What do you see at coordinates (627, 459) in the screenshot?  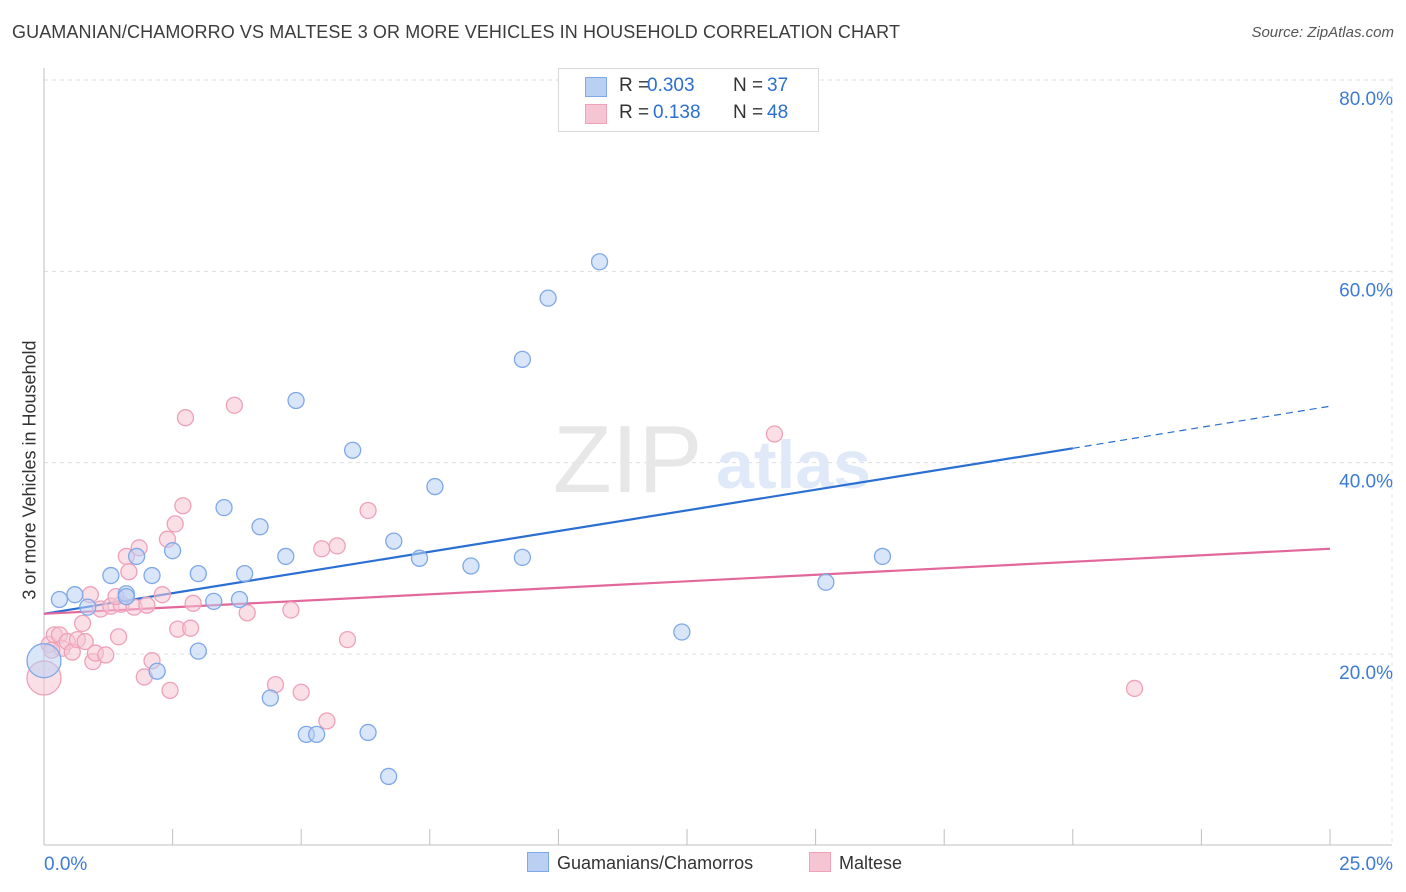 I see `watermark-zip: ZIP` at bounding box center [627, 459].